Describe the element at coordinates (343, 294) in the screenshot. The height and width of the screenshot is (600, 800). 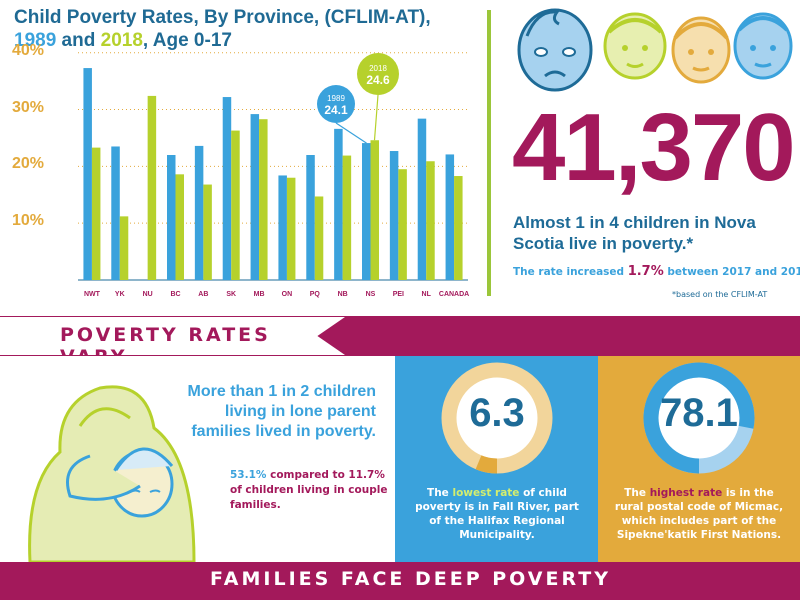
I see `x-tick-label: NB` at that location.